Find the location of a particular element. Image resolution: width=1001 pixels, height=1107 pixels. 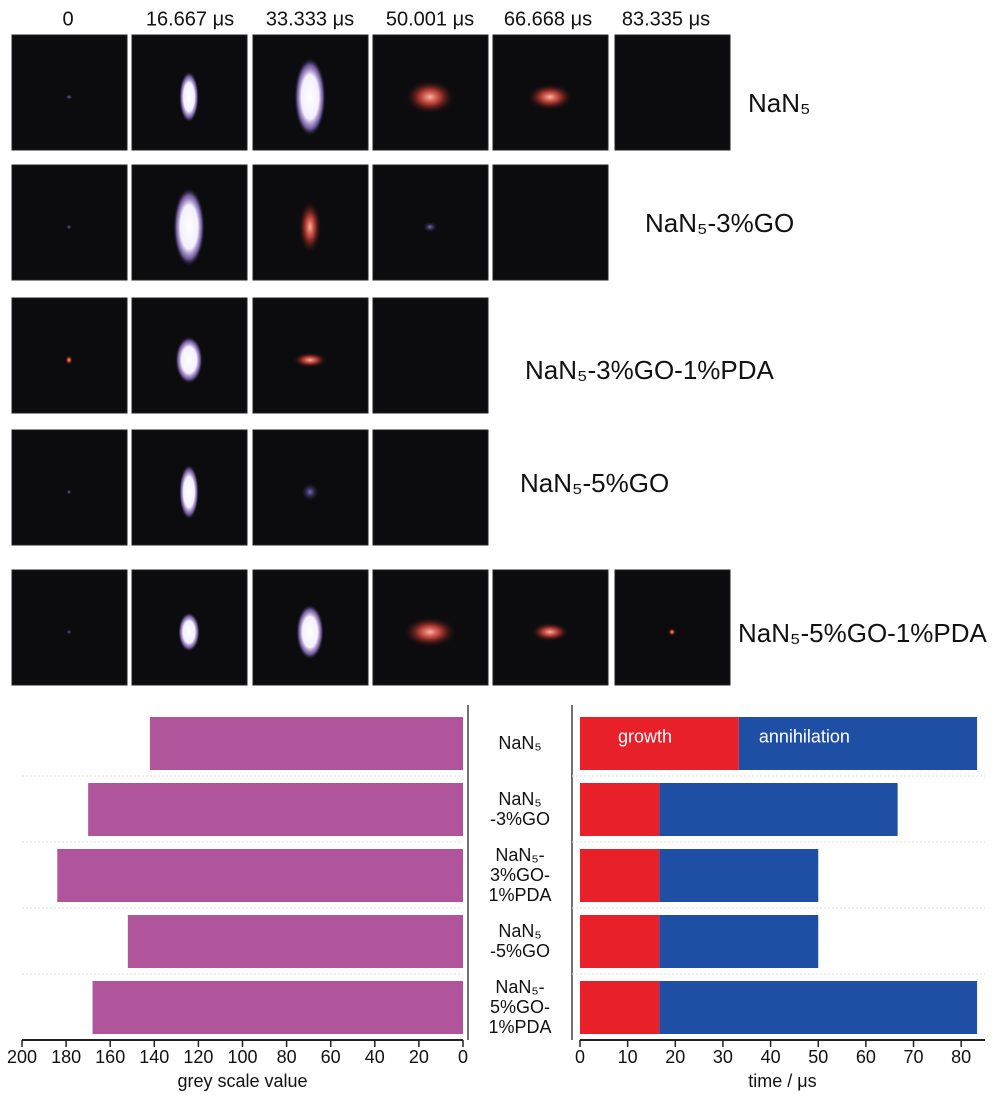

time-label: 16.667 μs is located at coordinates (190, 19).